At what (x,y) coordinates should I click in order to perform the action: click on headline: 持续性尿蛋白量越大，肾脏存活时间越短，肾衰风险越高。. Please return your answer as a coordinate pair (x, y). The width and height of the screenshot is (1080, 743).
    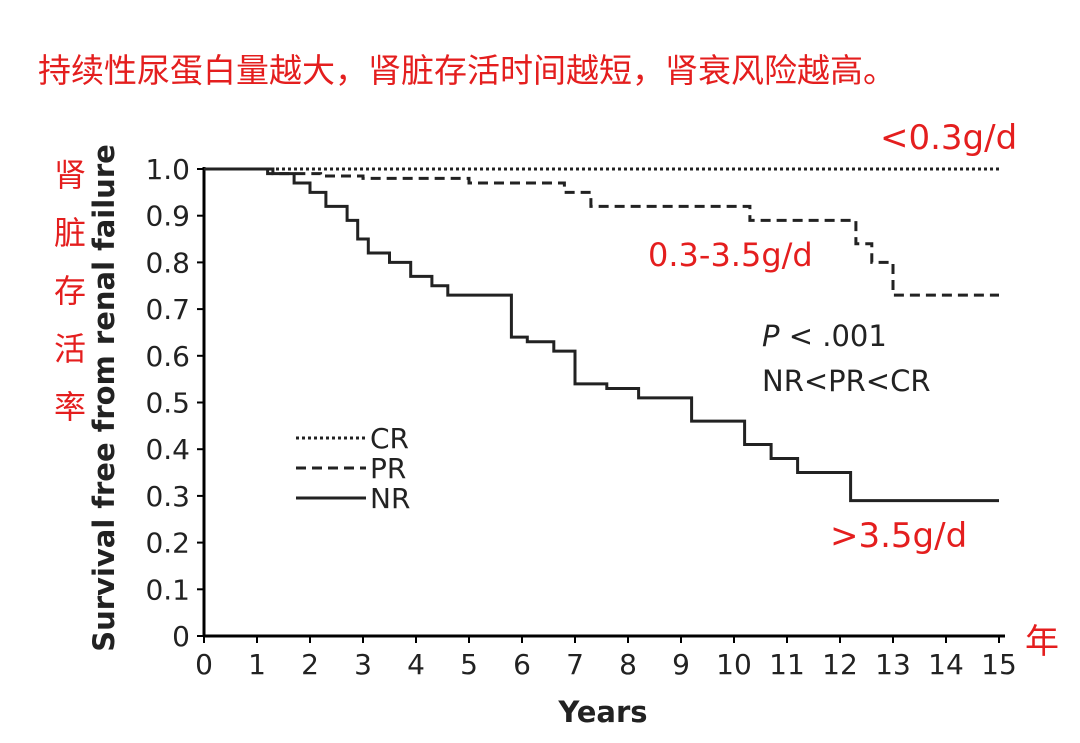
    Looking at the image, I should click on (467, 70).